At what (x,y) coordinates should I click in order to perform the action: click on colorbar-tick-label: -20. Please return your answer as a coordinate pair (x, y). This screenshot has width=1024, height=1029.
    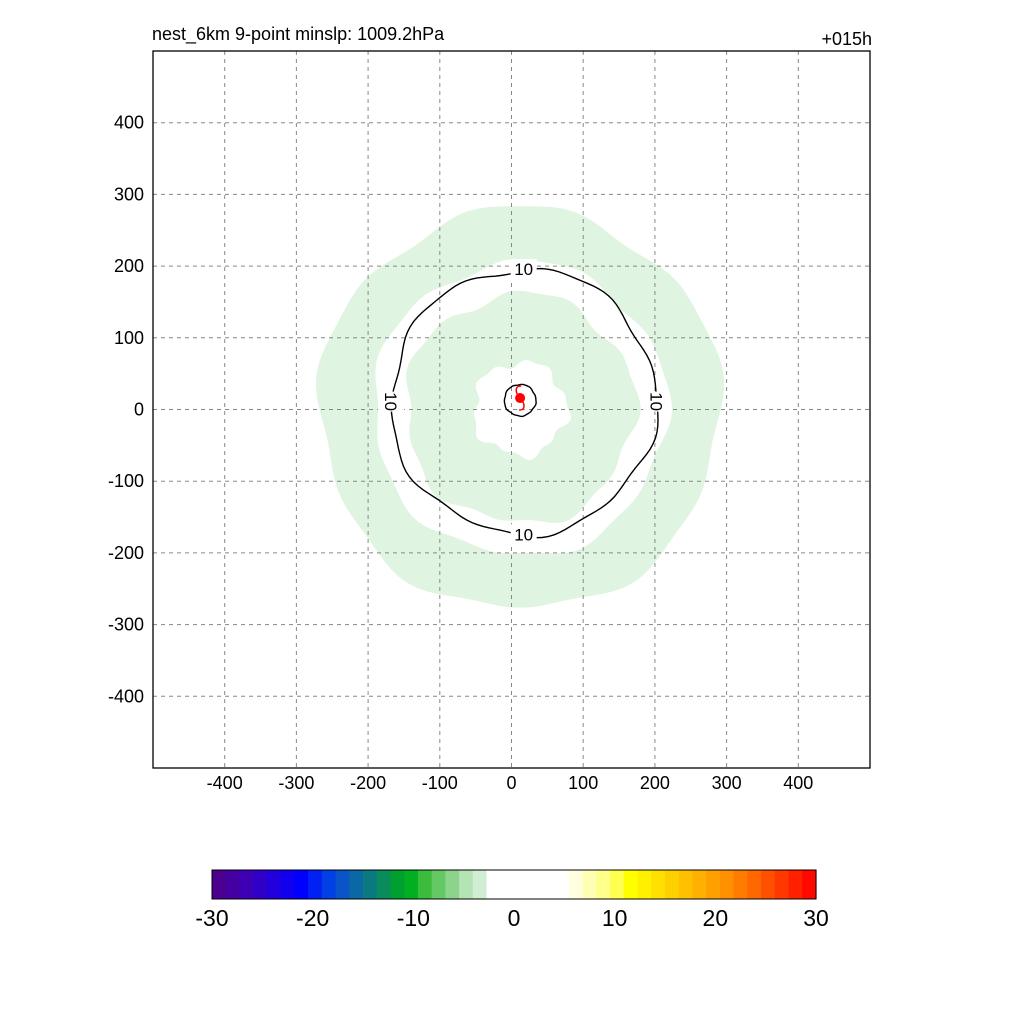
    Looking at the image, I should click on (312, 918).